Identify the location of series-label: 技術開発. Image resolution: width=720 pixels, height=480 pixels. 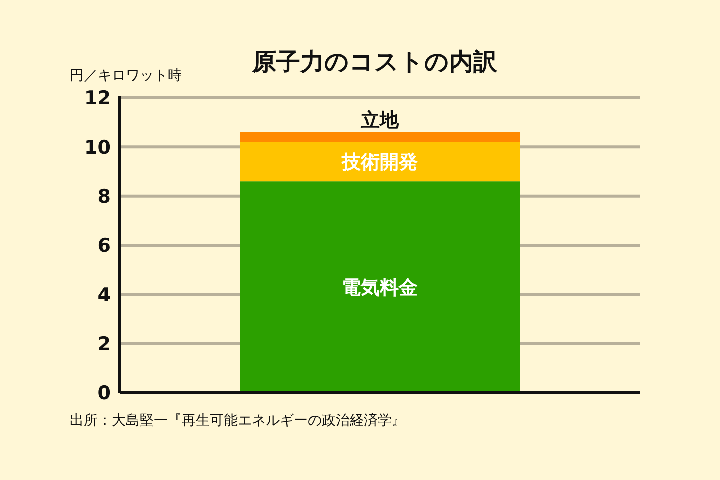
(379, 163).